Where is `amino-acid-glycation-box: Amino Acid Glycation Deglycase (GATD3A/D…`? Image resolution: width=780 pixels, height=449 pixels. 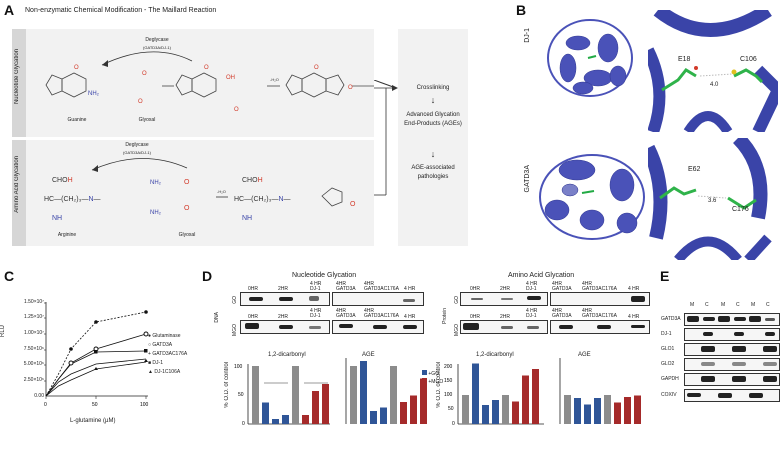 amino-acid-glycation-box: Amino Acid Glycation Deglycase (GATD3A/D… is located at coordinates (193, 193).